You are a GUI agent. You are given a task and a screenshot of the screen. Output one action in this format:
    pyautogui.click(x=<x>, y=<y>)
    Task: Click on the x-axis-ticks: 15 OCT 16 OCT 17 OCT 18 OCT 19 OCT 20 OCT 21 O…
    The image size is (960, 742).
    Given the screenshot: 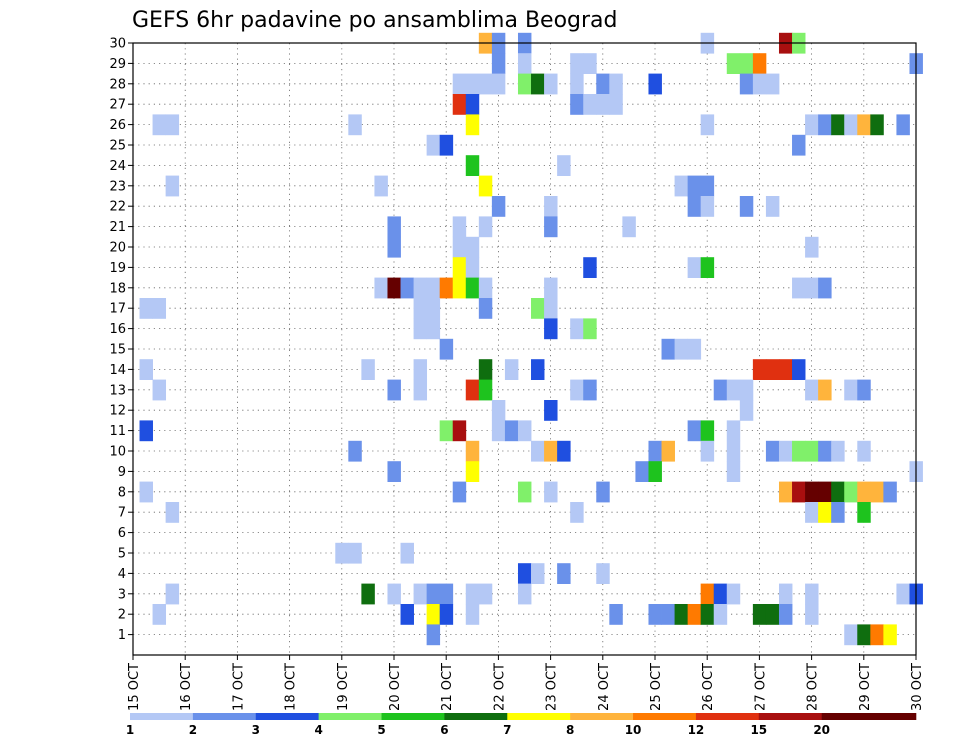 What is the action you would take?
    pyautogui.click(x=526, y=683)
    